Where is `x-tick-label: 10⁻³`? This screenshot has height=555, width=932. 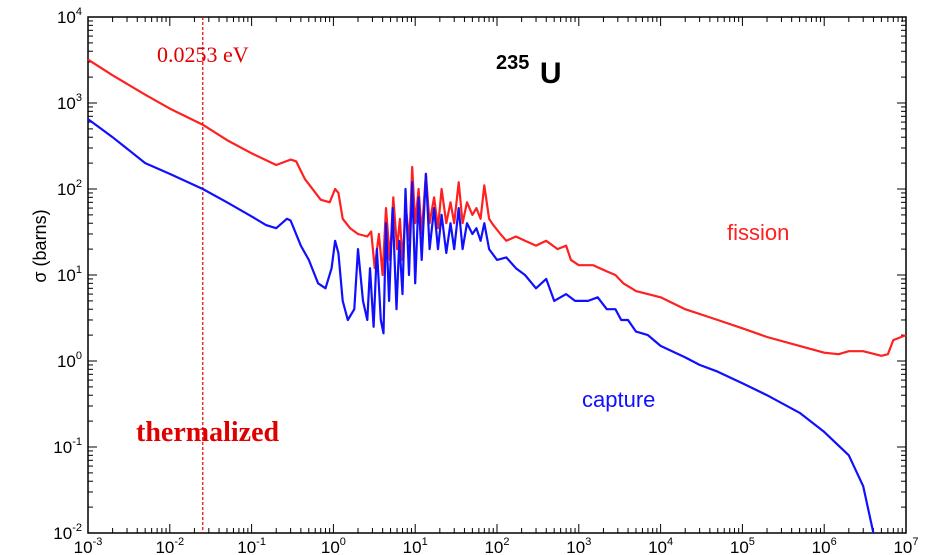 x-tick-label: 10⁻³ is located at coordinates (88, 545).